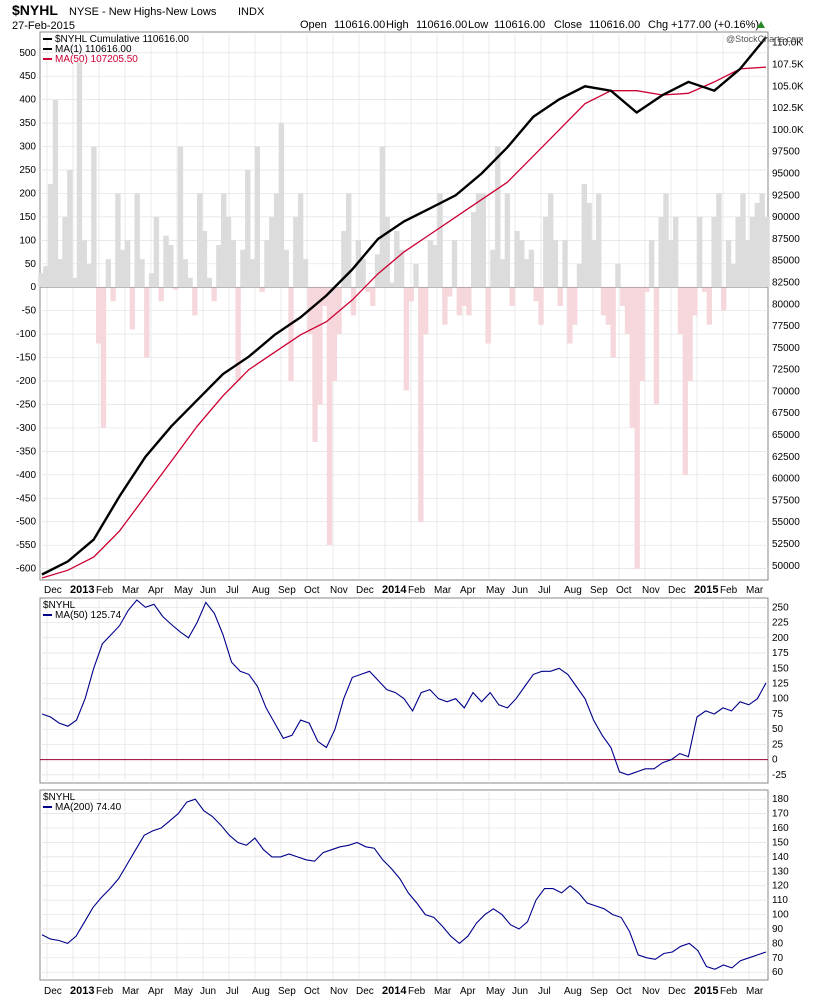  I want to click on left-tick-label: -100, so click(26, 334).